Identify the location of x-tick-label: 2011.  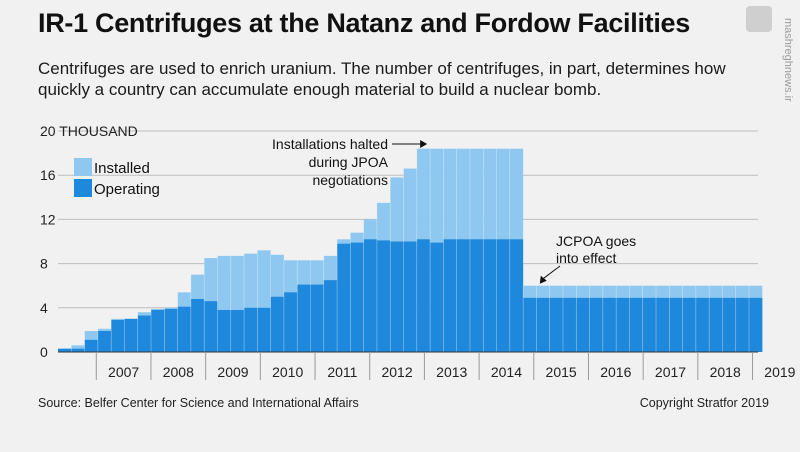
(342, 372).